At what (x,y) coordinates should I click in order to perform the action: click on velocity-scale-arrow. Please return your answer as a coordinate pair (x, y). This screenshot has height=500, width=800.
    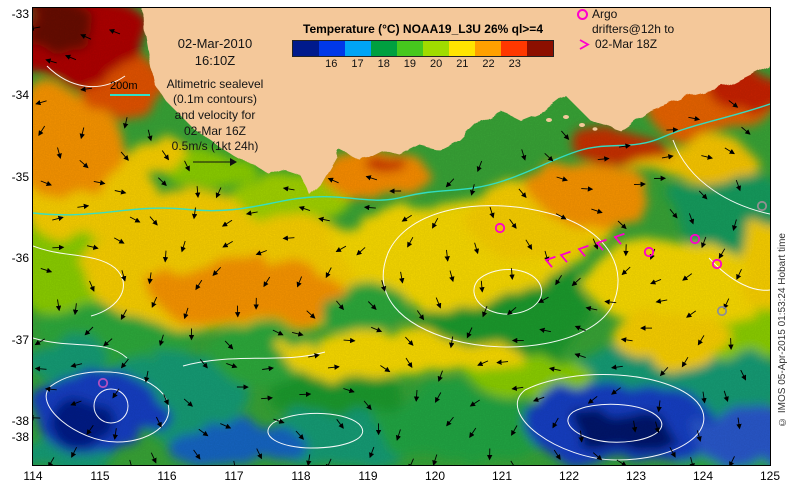
    Looking at the image, I should click on (215, 161).